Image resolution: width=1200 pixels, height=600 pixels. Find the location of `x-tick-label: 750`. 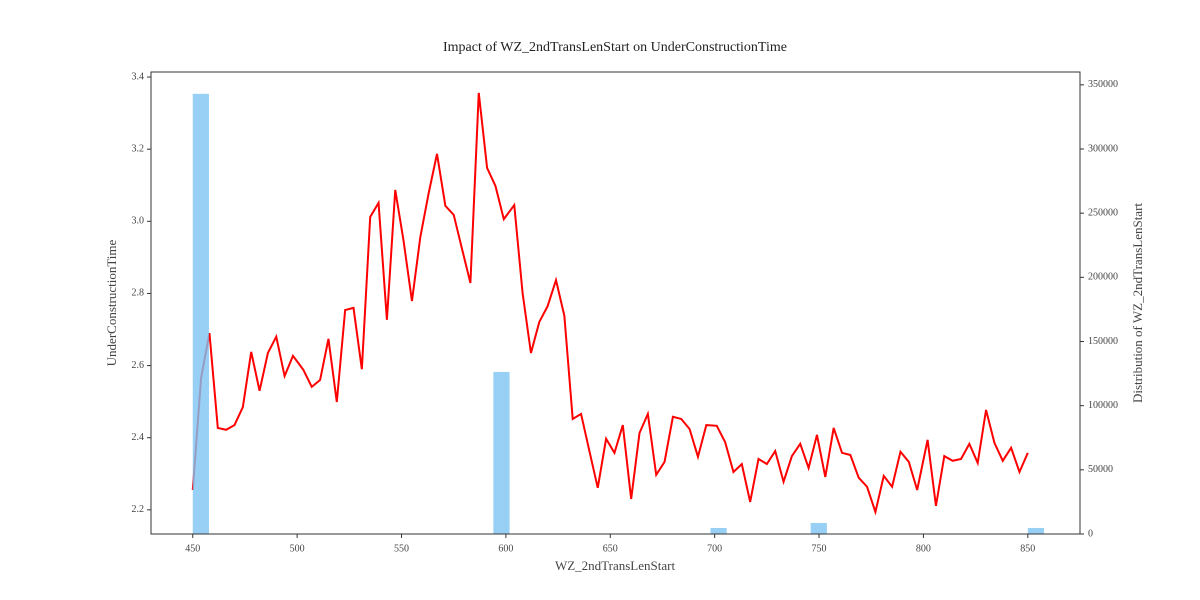

x-tick-label: 750 is located at coordinates (819, 548).